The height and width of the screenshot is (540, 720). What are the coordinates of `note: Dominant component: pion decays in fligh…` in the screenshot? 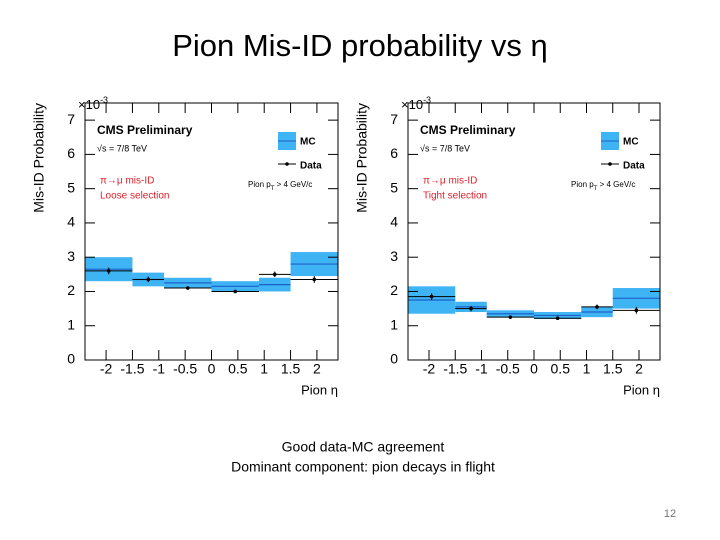 It's located at (363, 467).